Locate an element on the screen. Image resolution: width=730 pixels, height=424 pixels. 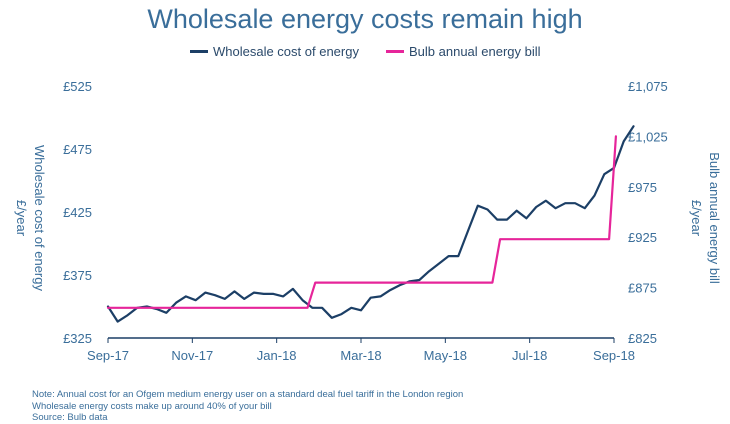
note-line-3: Source: Bulb data is located at coordinates (70, 417).